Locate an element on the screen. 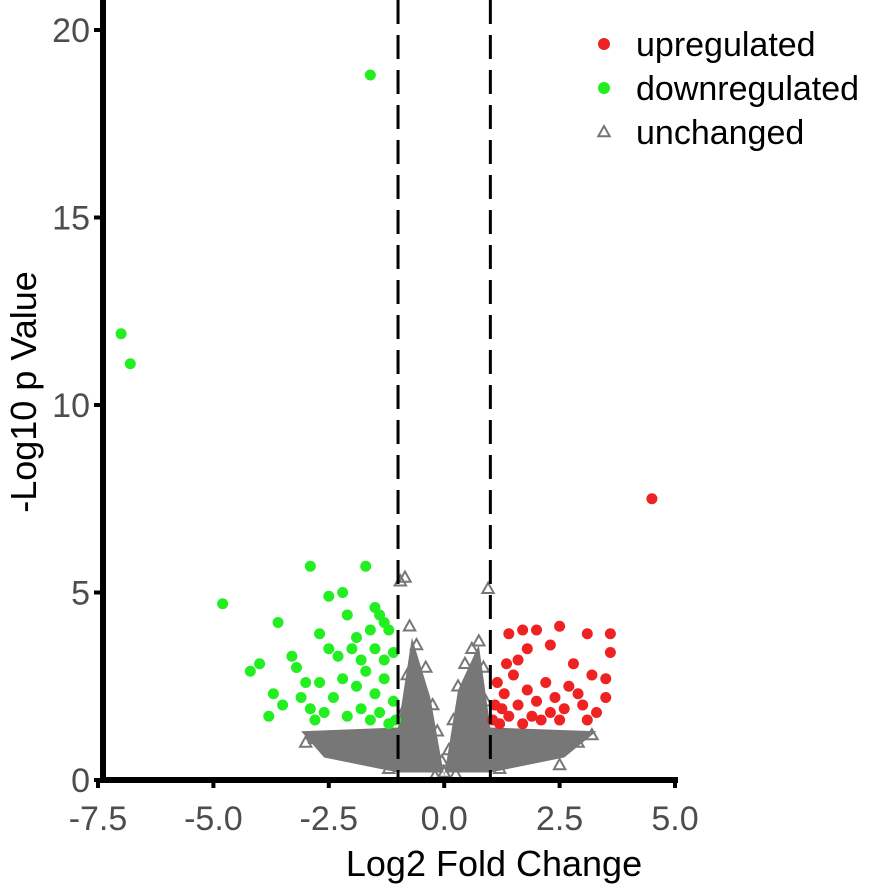 The height and width of the screenshot is (889, 886). legend: upregulated downregulated unchanged is located at coordinates (727, 89).